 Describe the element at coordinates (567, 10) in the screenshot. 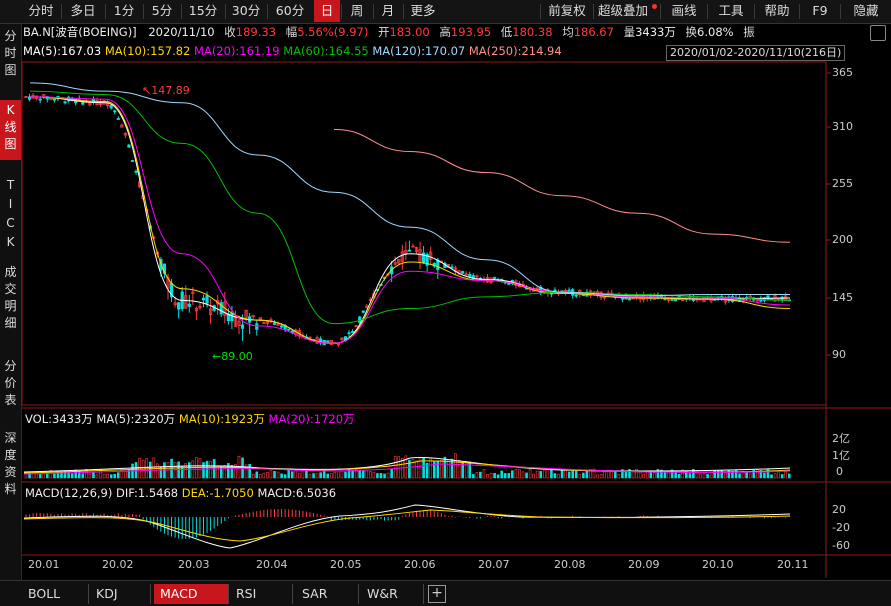

I see `adjust-forward-button: 前复权` at that location.